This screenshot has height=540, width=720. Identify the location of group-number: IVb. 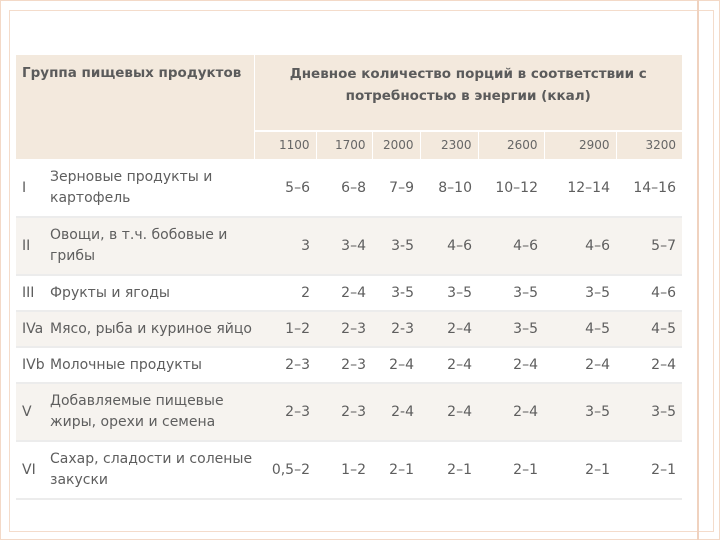
(33, 365).